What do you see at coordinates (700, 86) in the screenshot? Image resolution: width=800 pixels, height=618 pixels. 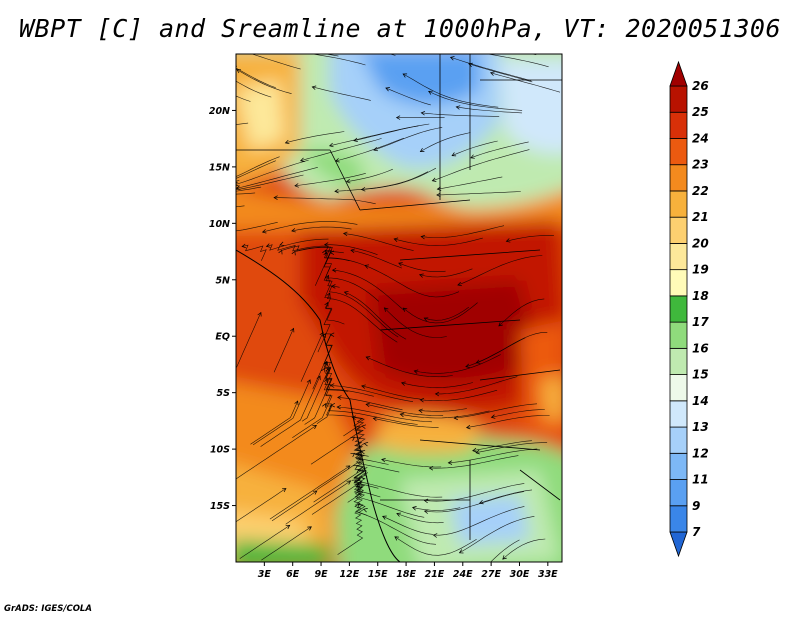 I see `colorbar-label: 26` at bounding box center [700, 86].